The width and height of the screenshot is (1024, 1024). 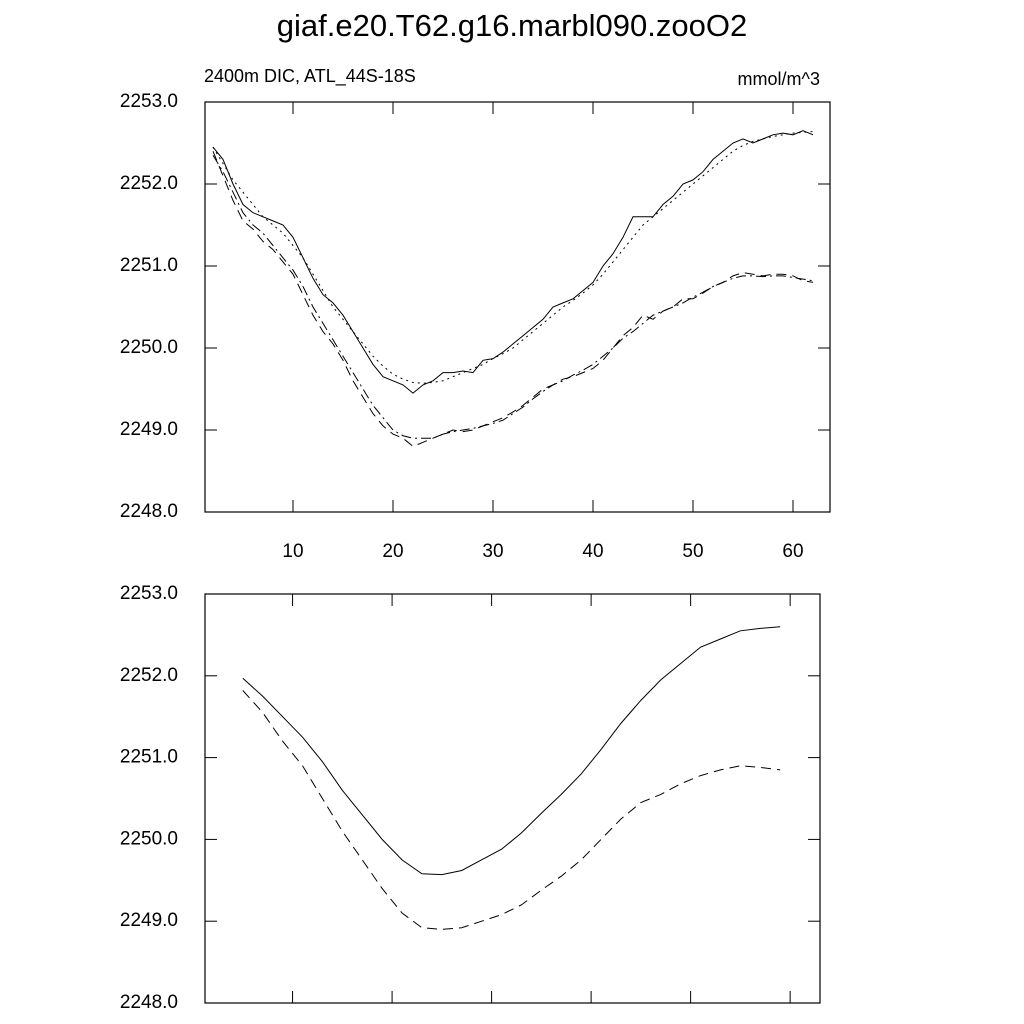 I want to click on right-subtitle: mmol/m^3, so click(x=779, y=79).